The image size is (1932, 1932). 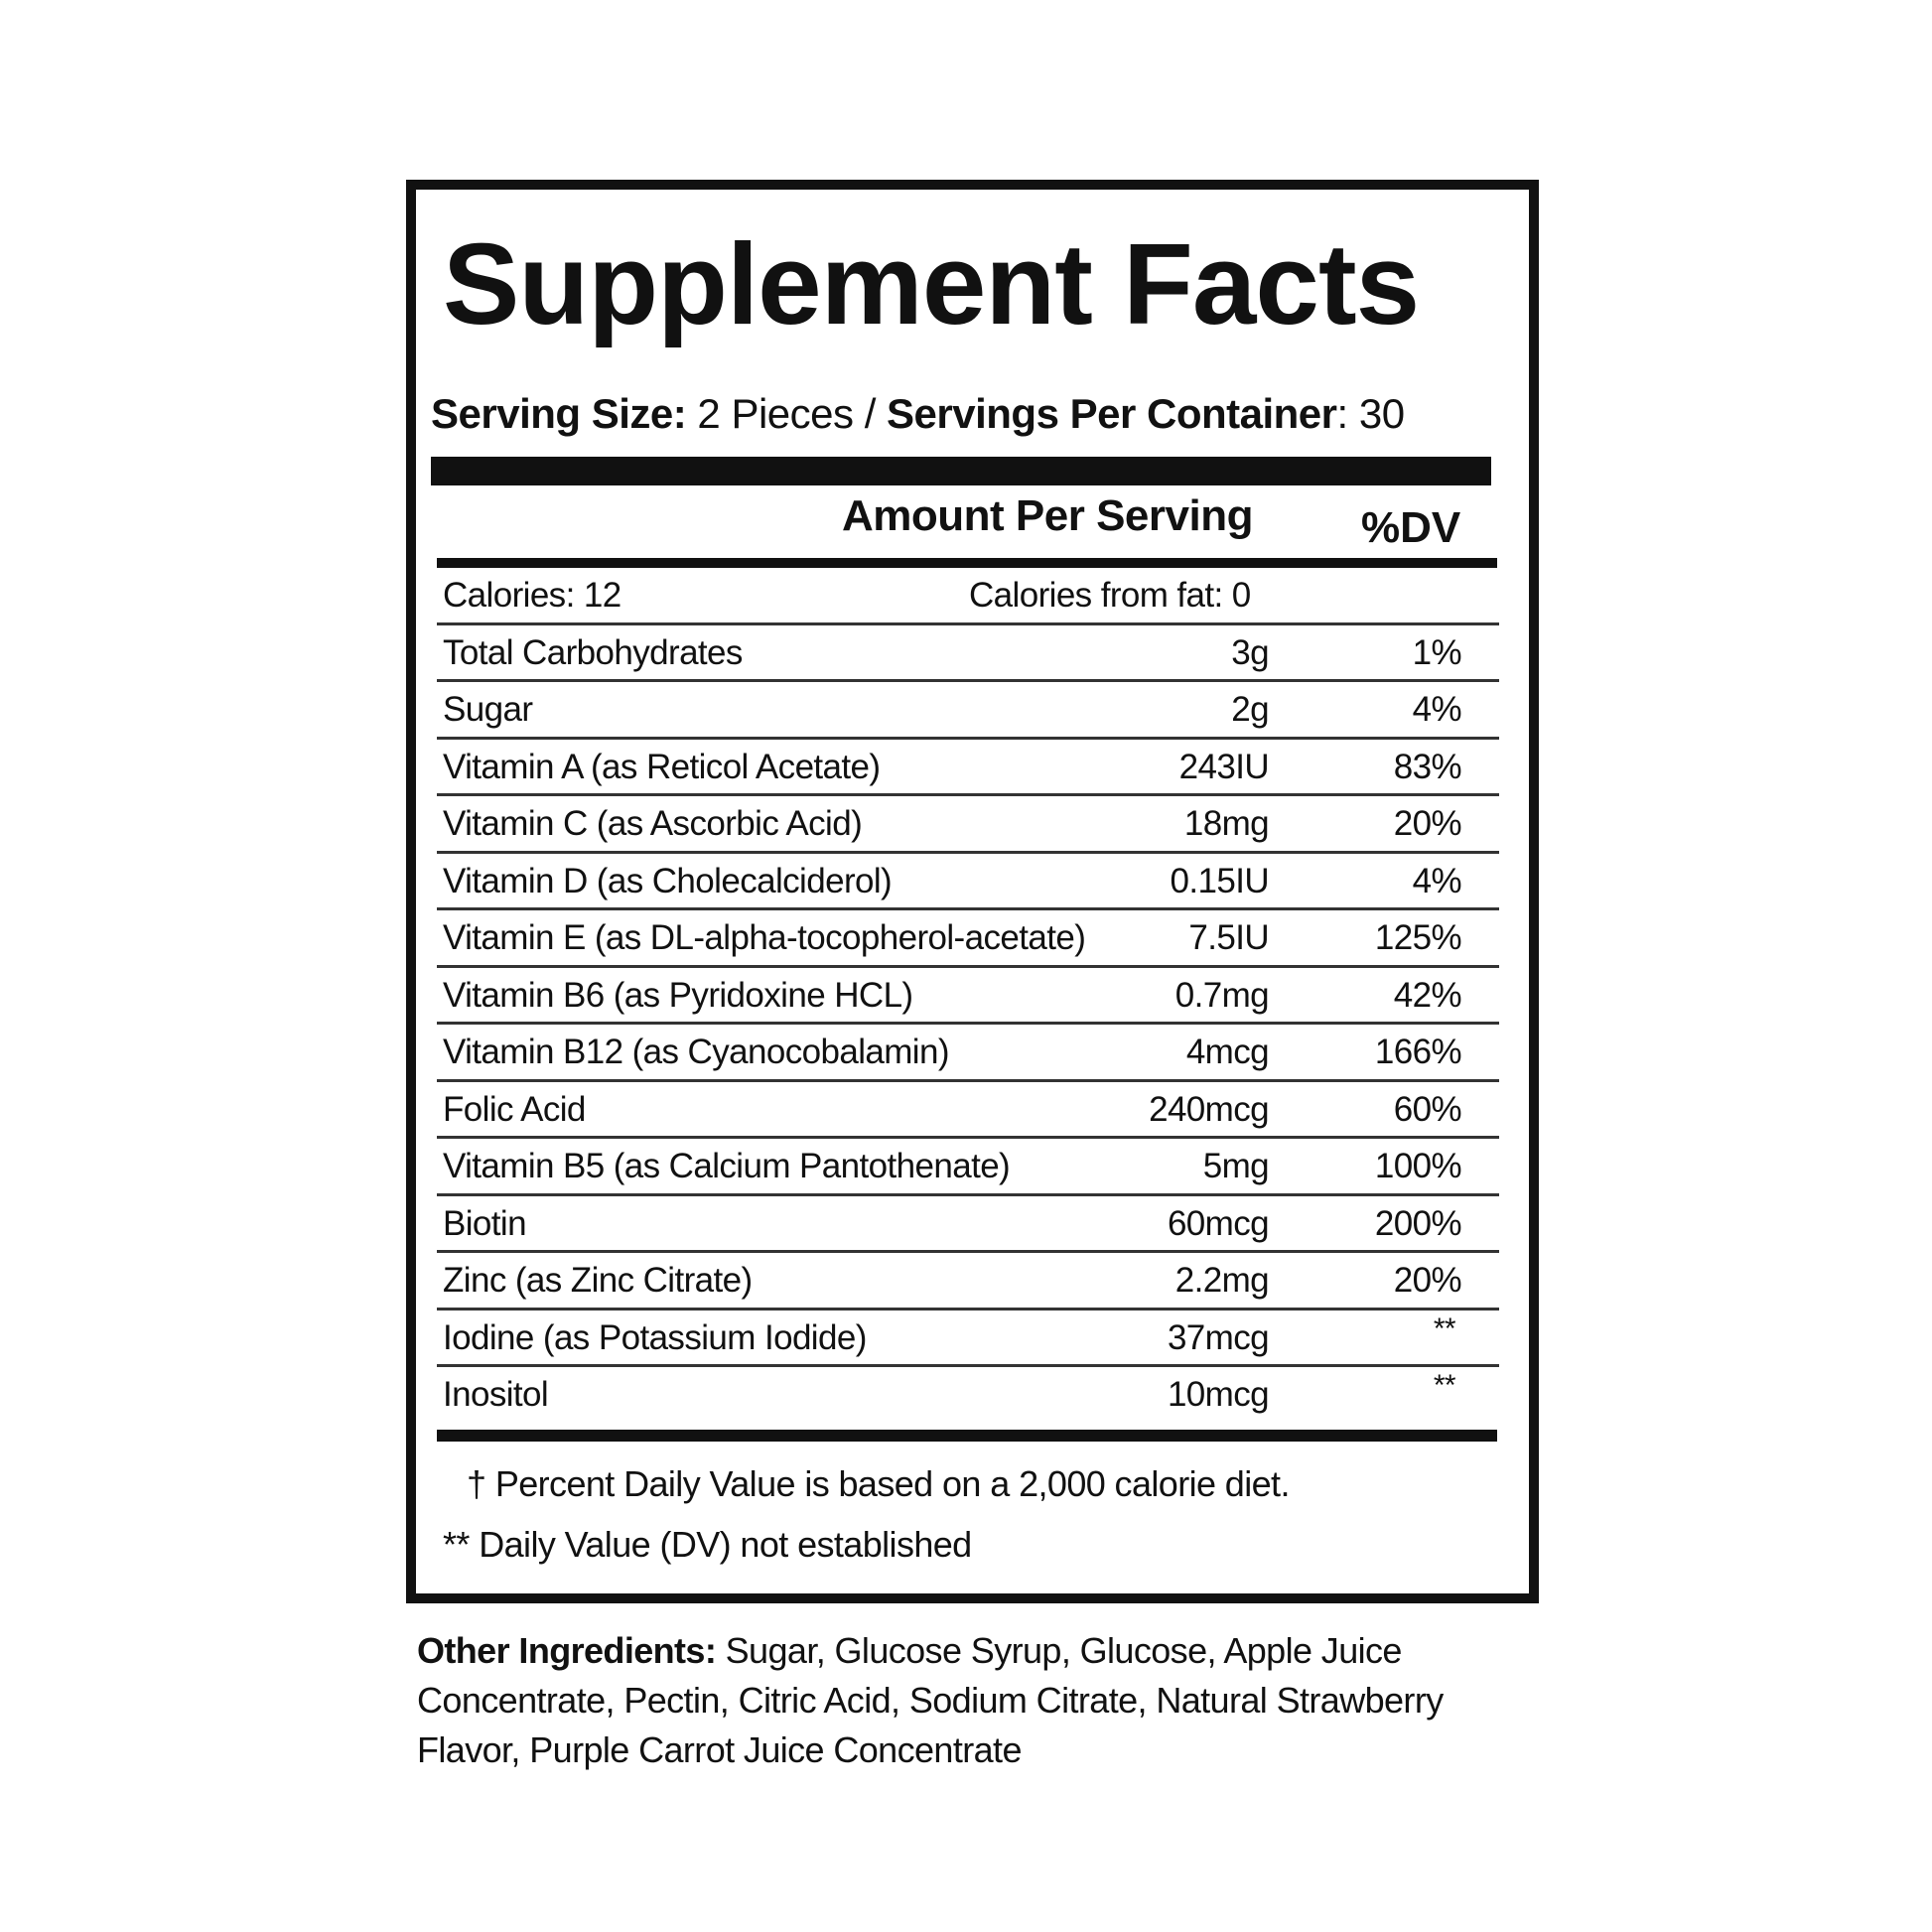 What do you see at coordinates (1250, 710) in the screenshot?
I see `nutrient-amount: 2g` at bounding box center [1250, 710].